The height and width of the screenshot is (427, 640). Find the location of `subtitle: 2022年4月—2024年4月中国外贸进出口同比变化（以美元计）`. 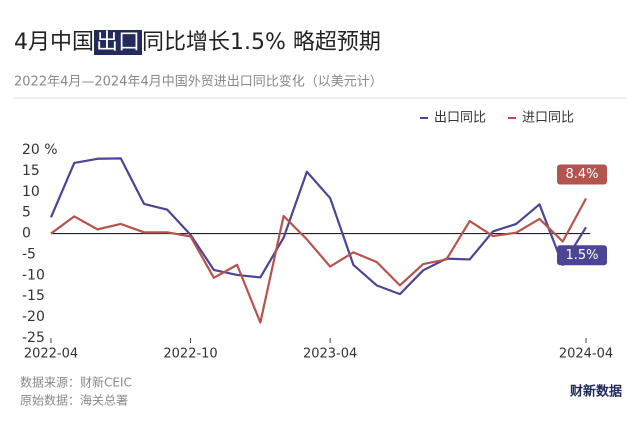

subtitle: 2022年4月—2024年4月中国外贸进出口同比变化（以美元计） is located at coordinates (198, 82).